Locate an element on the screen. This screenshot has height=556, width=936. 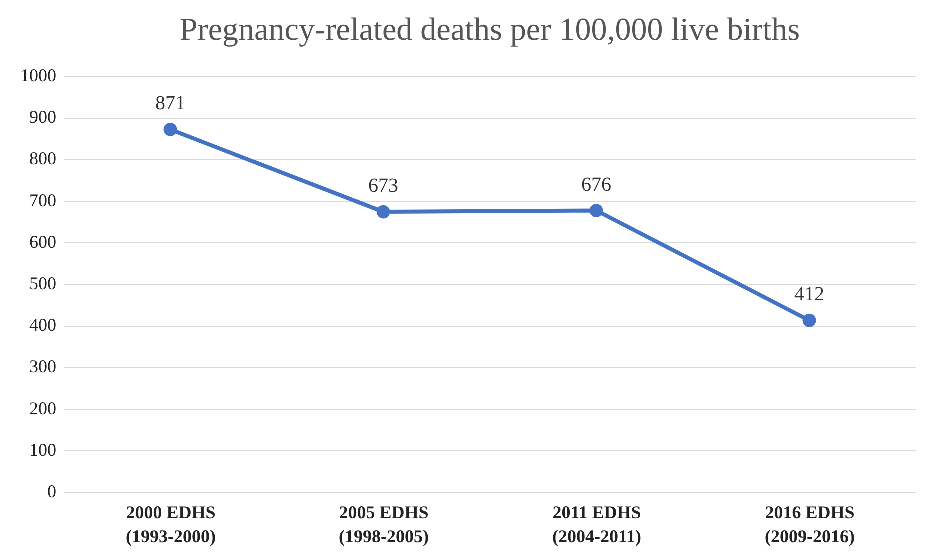
y-tick-label: 0 is located at coordinates (52, 492).